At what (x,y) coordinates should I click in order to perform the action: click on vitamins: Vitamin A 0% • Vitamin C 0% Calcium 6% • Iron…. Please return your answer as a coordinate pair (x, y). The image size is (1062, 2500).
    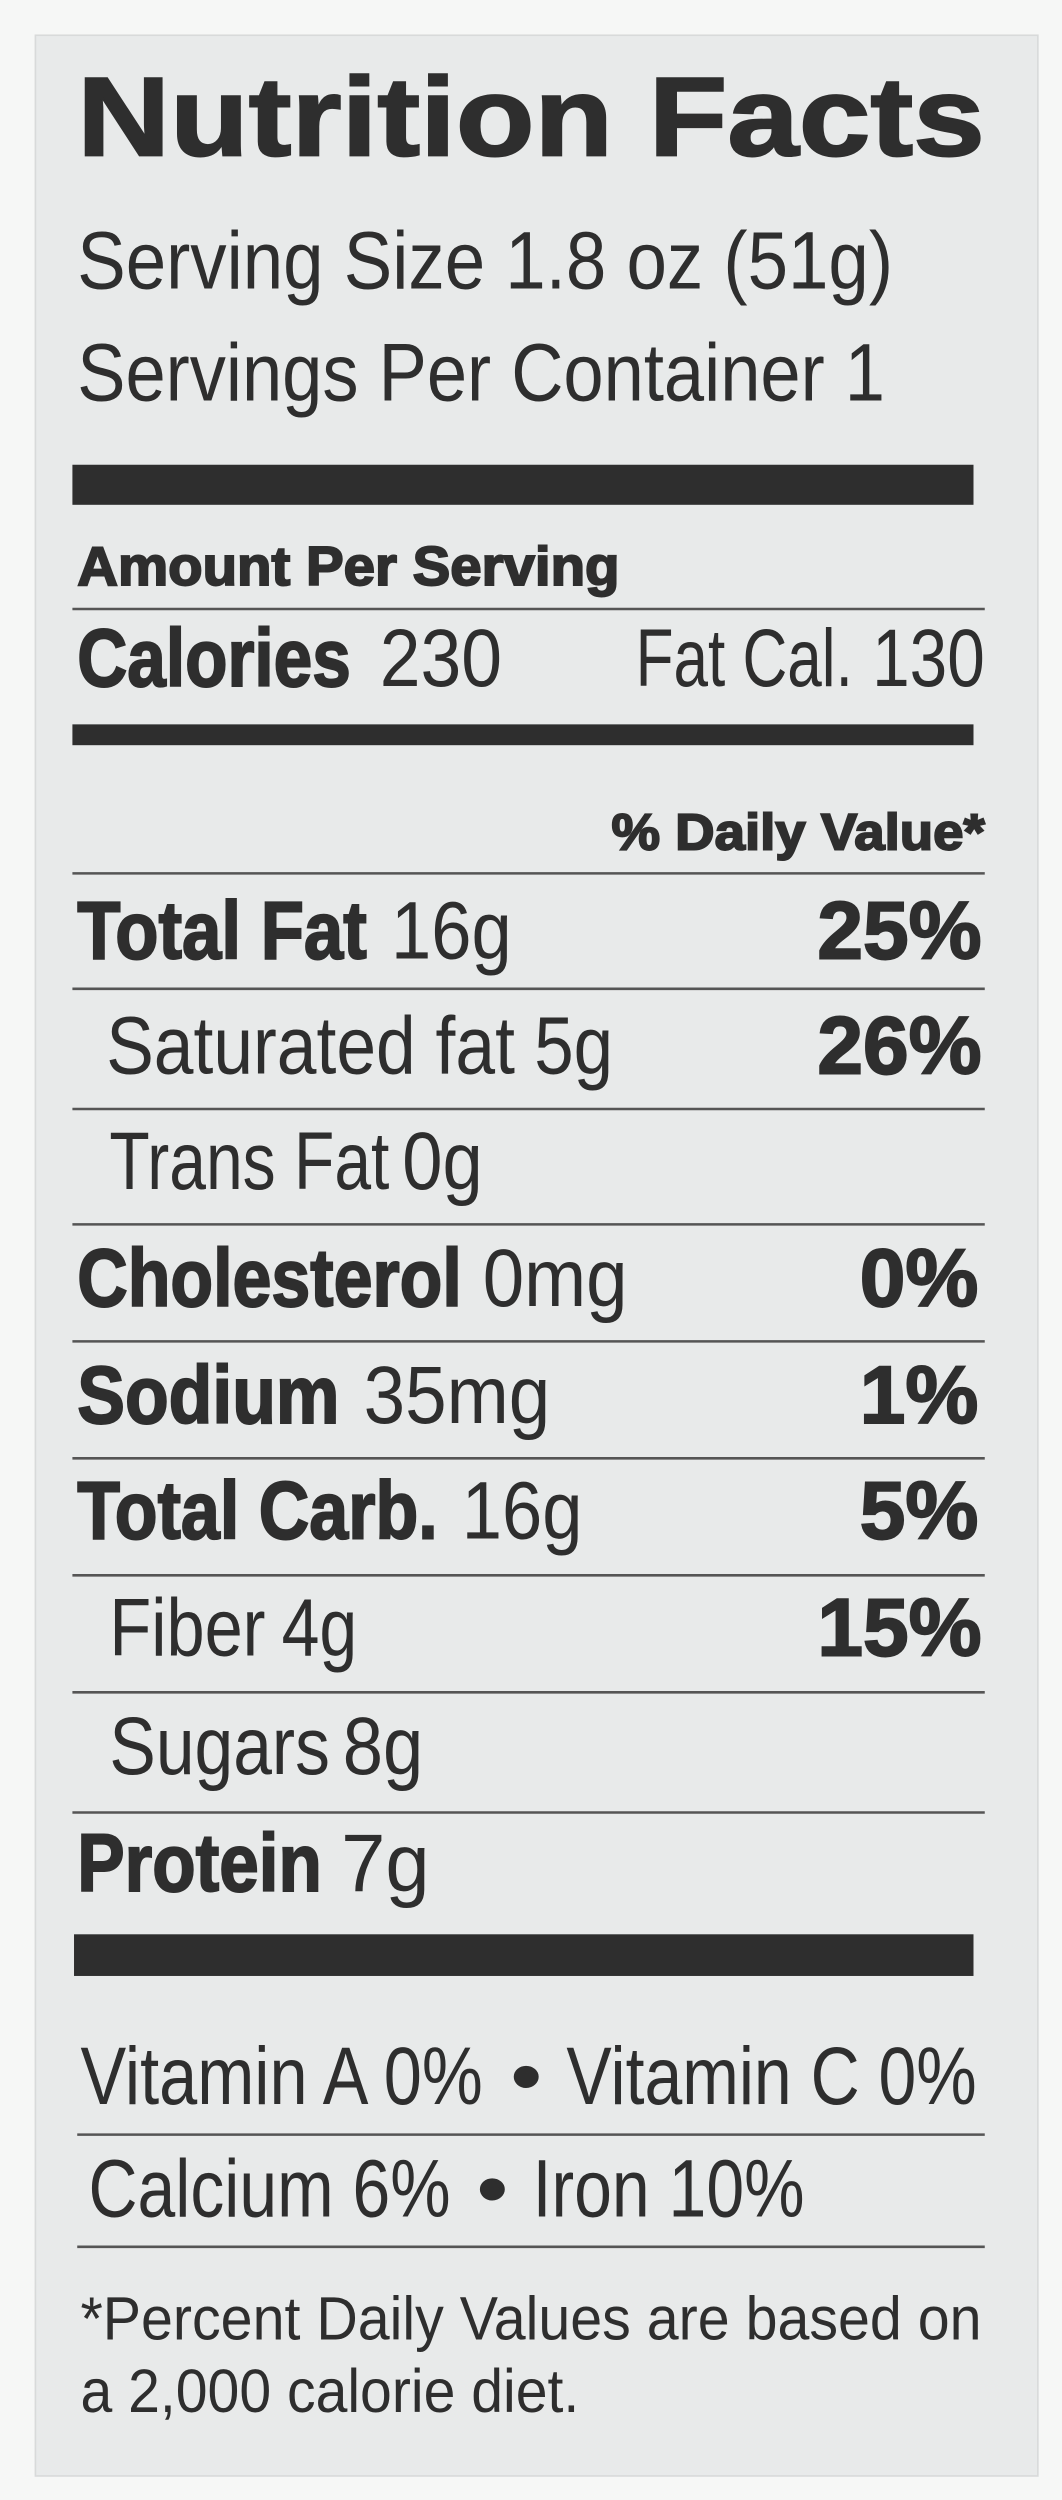
    Looking at the image, I should click on (528, 2132).